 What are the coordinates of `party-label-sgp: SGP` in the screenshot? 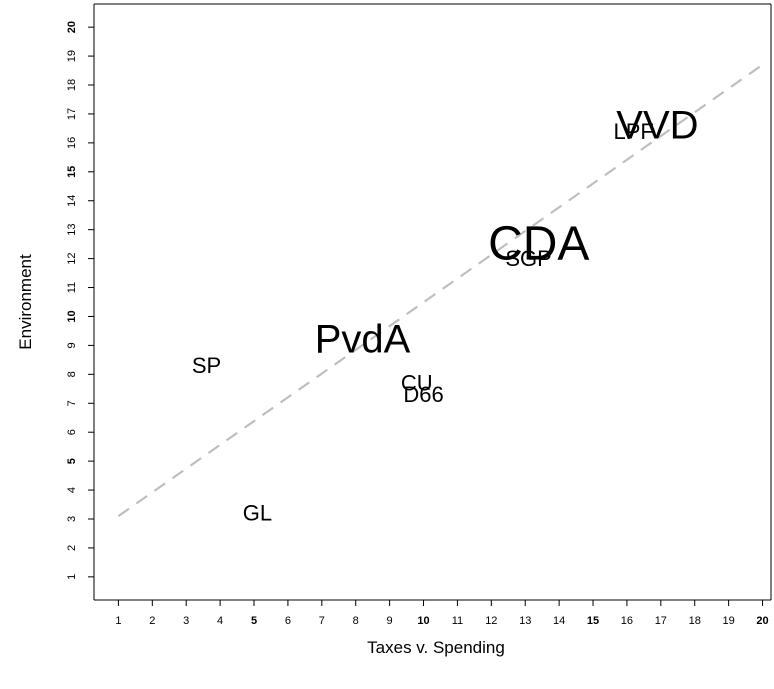 It's located at (528, 258).